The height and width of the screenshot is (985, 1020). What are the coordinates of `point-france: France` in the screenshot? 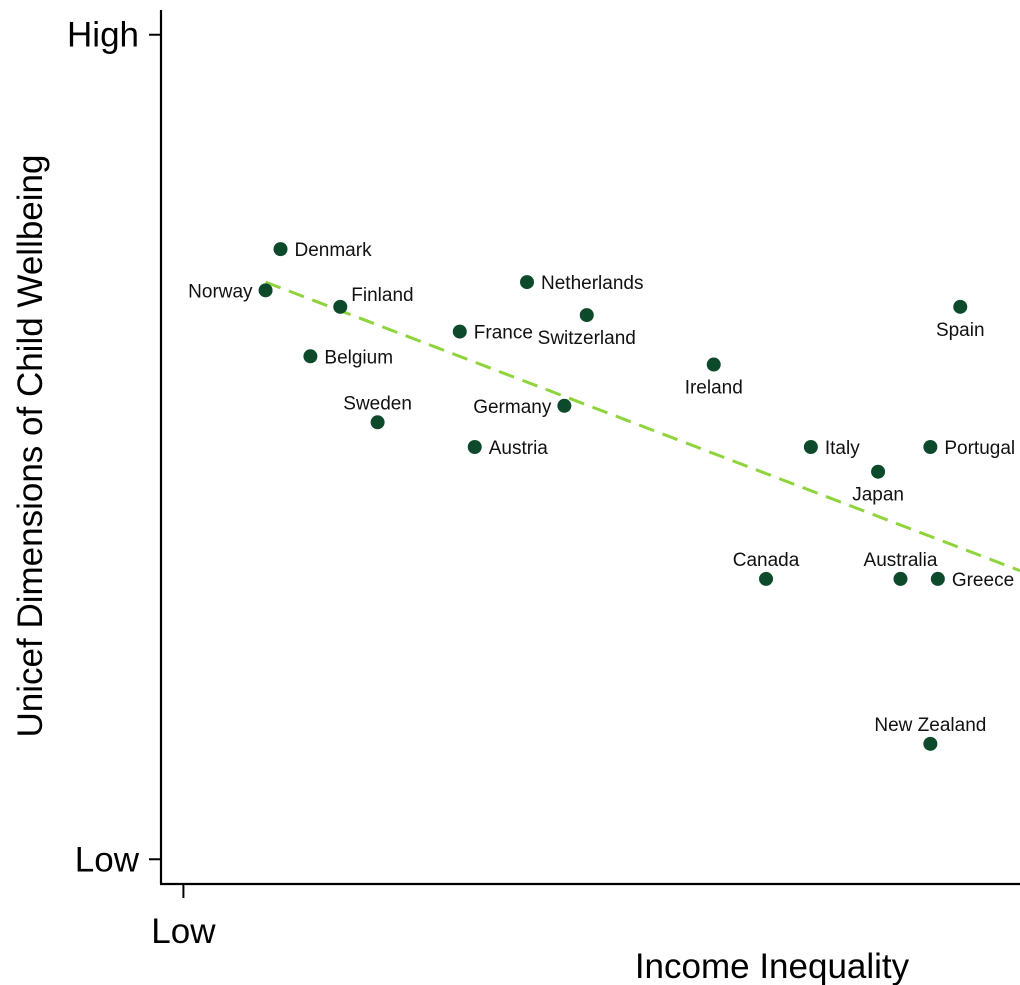 It's located at (492, 333).